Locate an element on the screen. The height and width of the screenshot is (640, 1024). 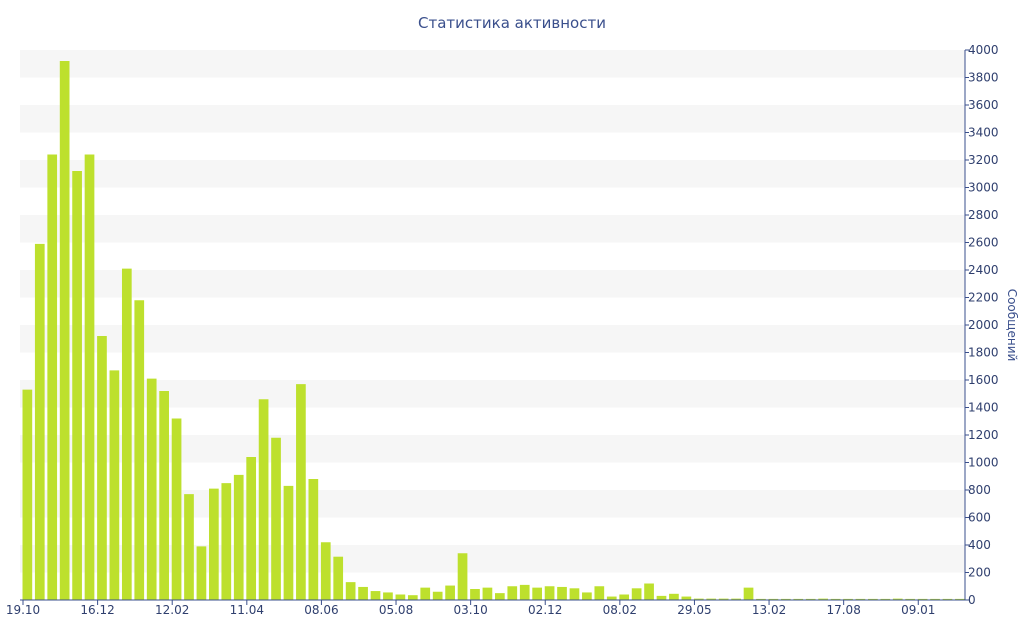
y-tick-label: 2800 is located at coordinates (983, 215).